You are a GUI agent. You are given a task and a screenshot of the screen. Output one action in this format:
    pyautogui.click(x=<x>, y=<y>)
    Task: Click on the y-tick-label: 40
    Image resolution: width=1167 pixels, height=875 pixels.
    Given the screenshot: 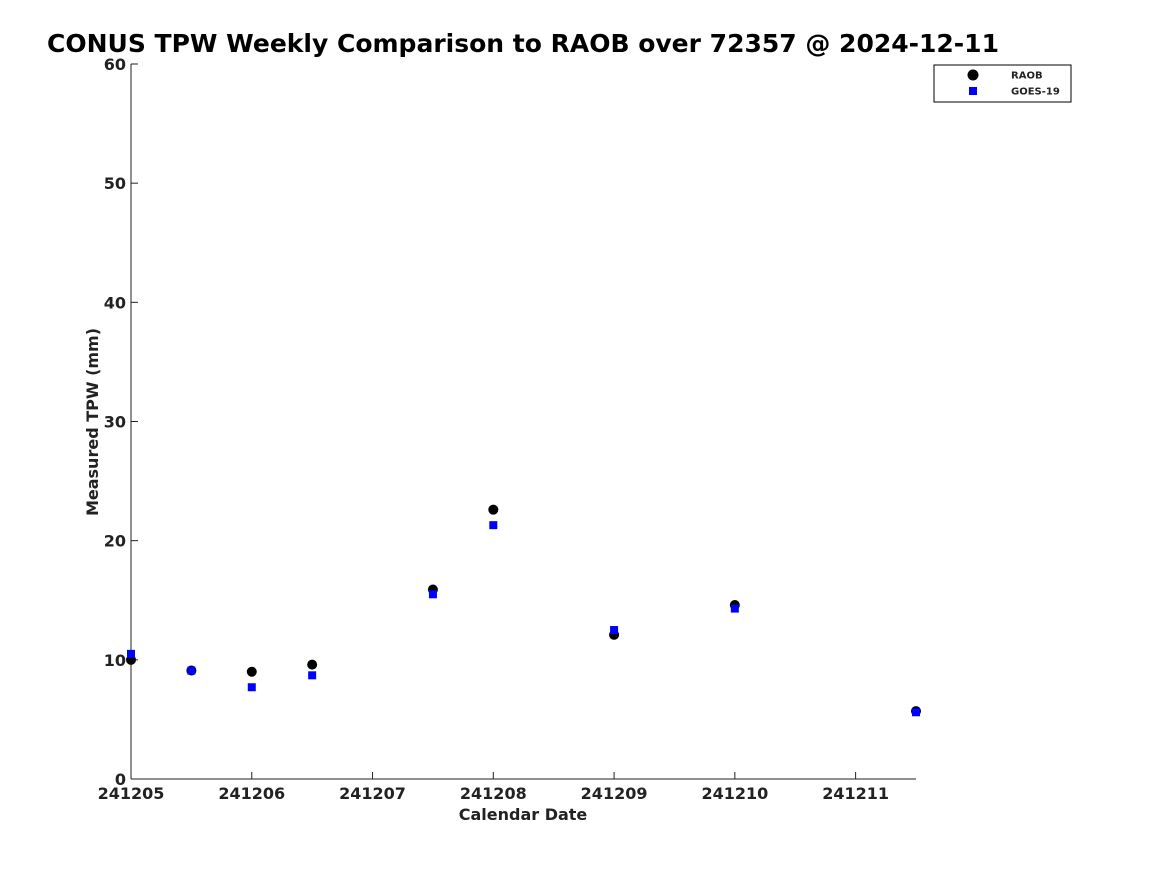 What is the action you would take?
    pyautogui.click(x=115, y=302)
    